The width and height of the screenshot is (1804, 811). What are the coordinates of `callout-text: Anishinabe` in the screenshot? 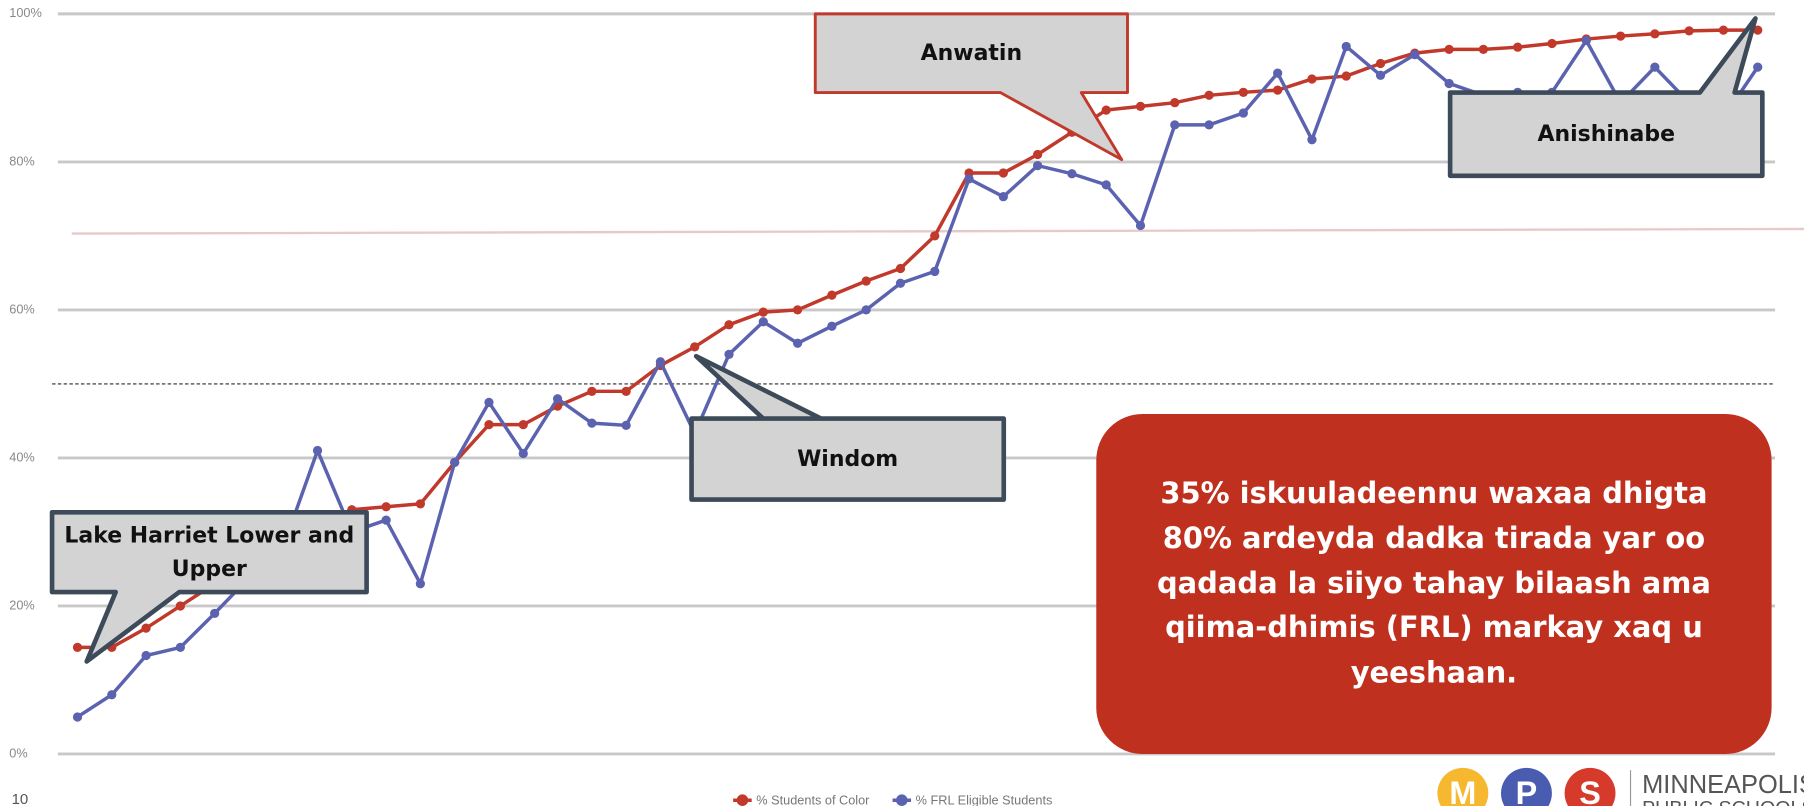 It's located at (1606, 134).